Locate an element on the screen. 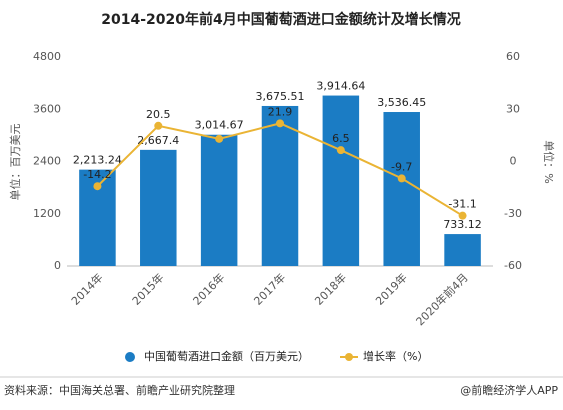  line-value-label: 21.9 is located at coordinates (280, 111).